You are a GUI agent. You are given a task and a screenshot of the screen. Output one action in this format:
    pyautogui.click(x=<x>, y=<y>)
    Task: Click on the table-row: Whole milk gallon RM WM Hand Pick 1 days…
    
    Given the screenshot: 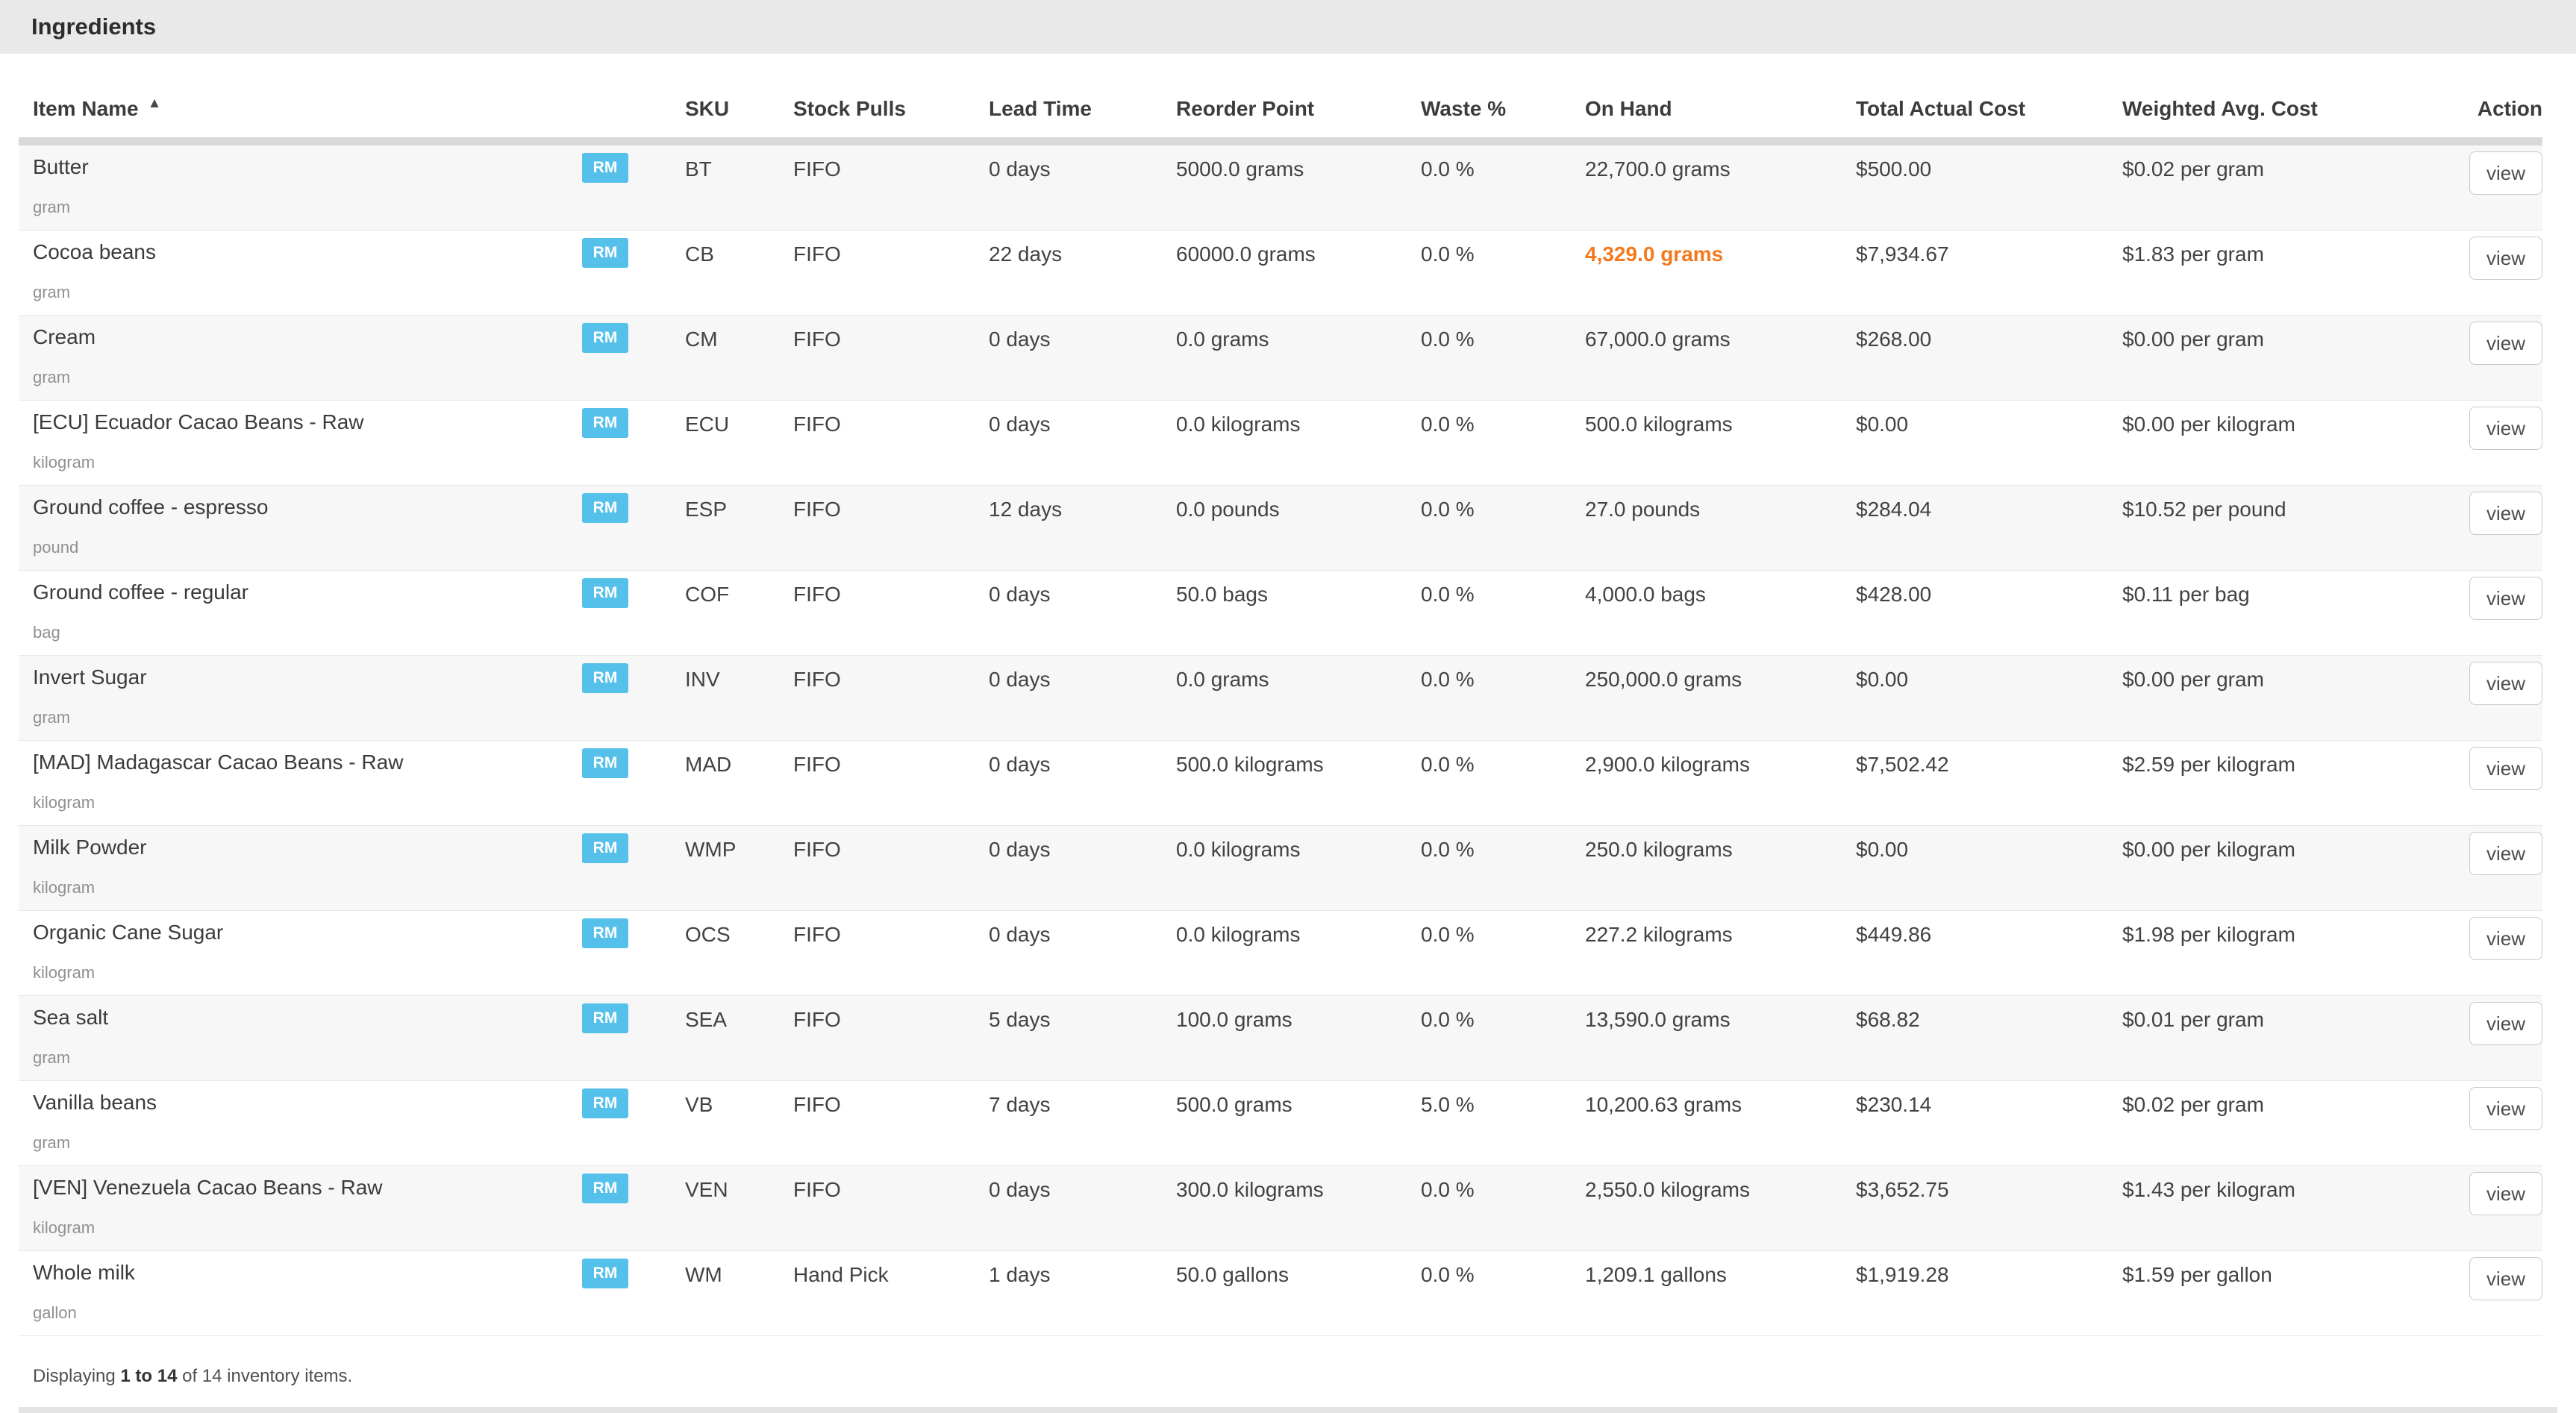 What is the action you would take?
    pyautogui.click(x=1280, y=1293)
    